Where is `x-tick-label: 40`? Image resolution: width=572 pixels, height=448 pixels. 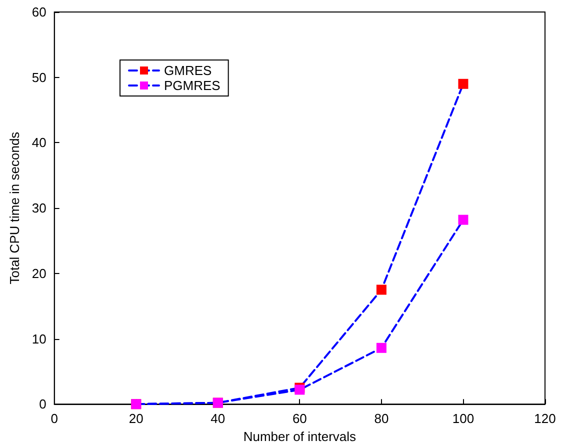
x-tick-label: 40 is located at coordinates (218, 418).